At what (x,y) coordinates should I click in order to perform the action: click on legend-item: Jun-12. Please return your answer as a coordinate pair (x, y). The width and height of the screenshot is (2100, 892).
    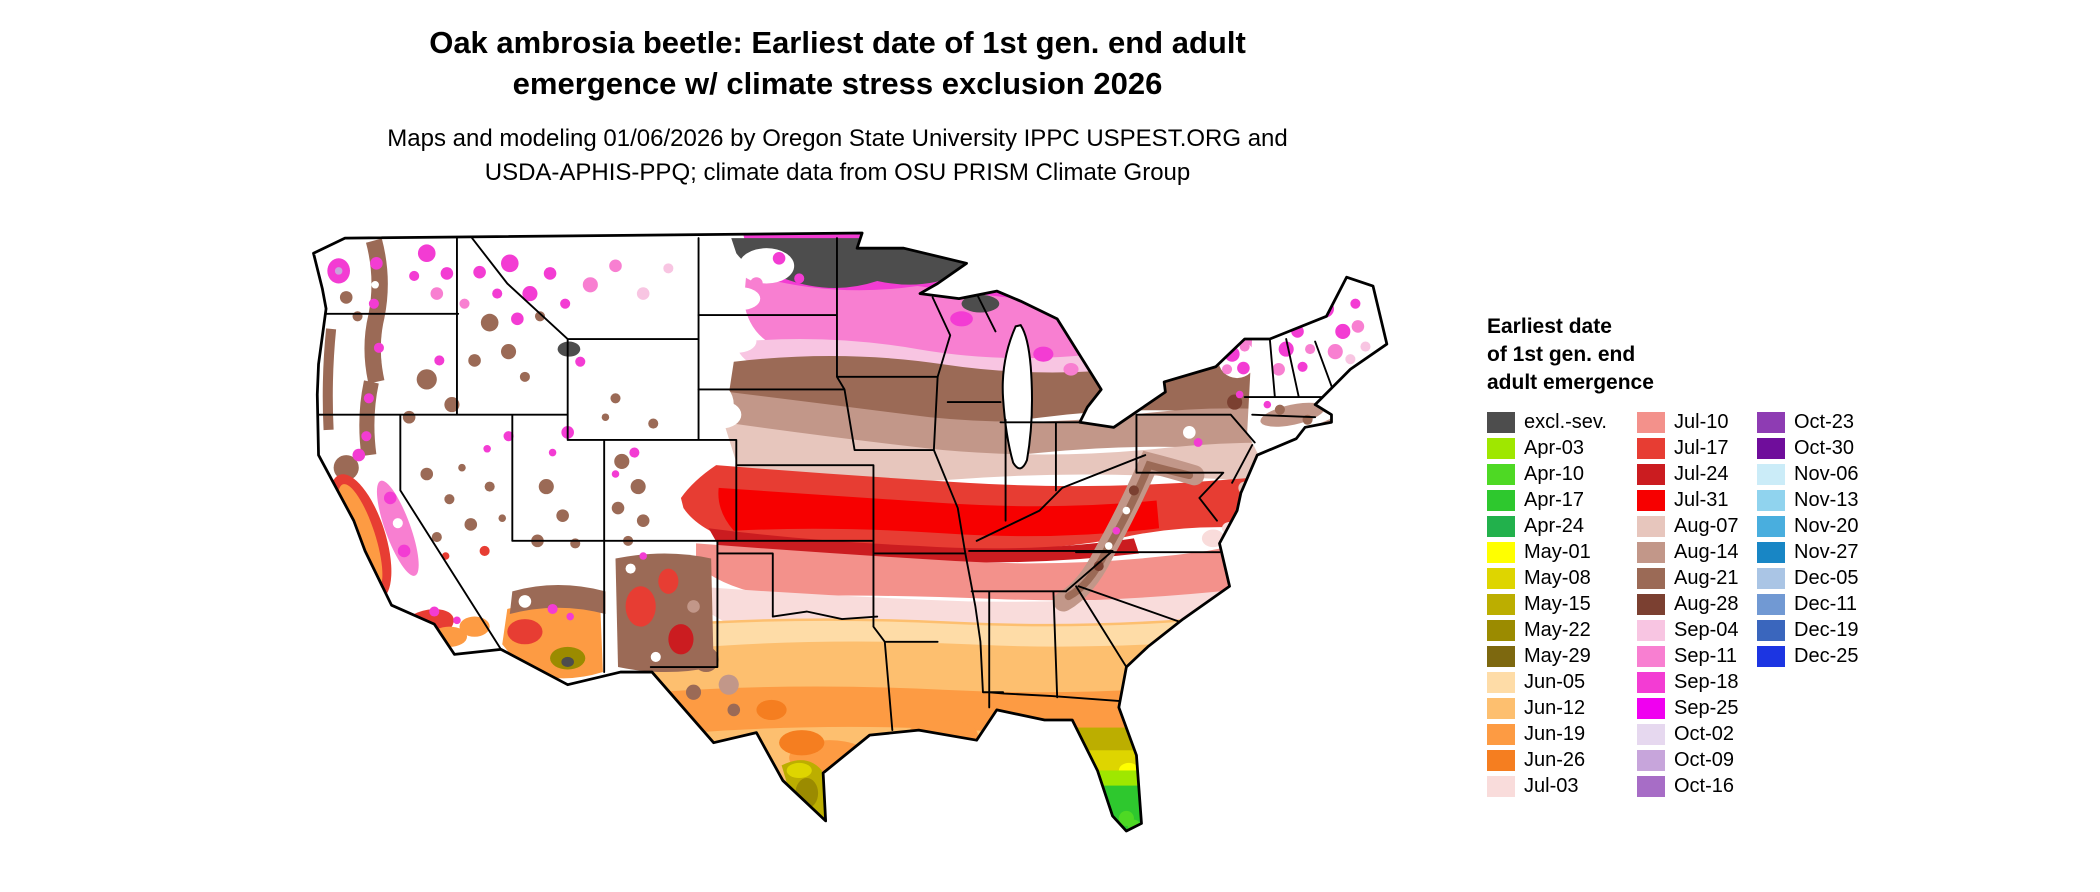
    Looking at the image, I should click on (1547, 708).